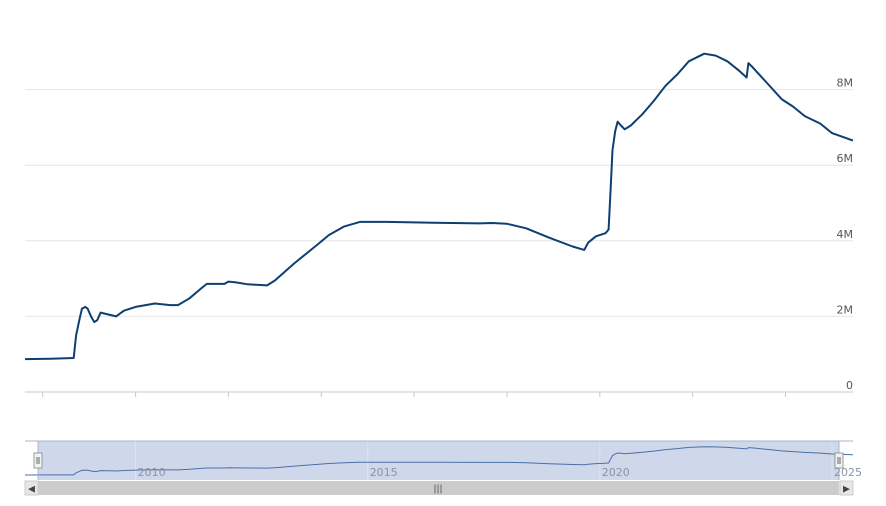 The height and width of the screenshot is (506, 886). I want to click on scrollbar-thumb, so click(438, 488).